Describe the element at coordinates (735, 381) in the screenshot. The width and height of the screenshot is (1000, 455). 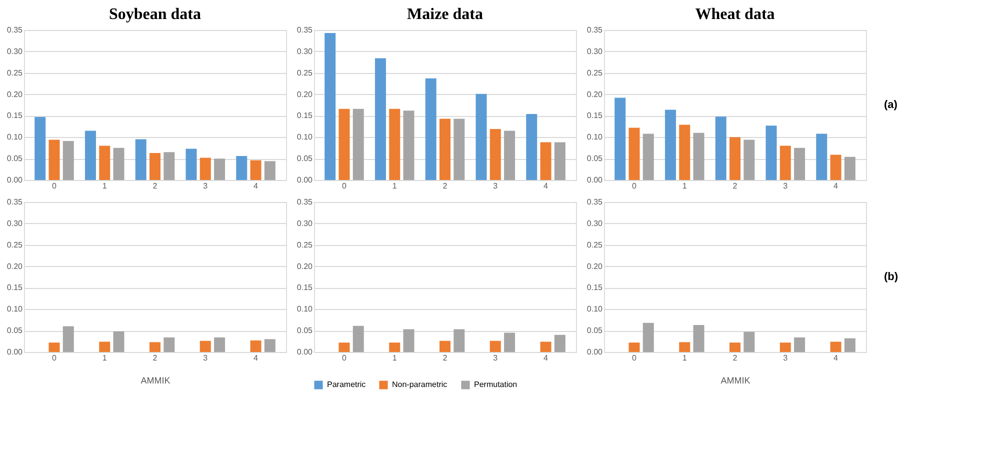
I see `x-axis-title: AMMIK` at that location.